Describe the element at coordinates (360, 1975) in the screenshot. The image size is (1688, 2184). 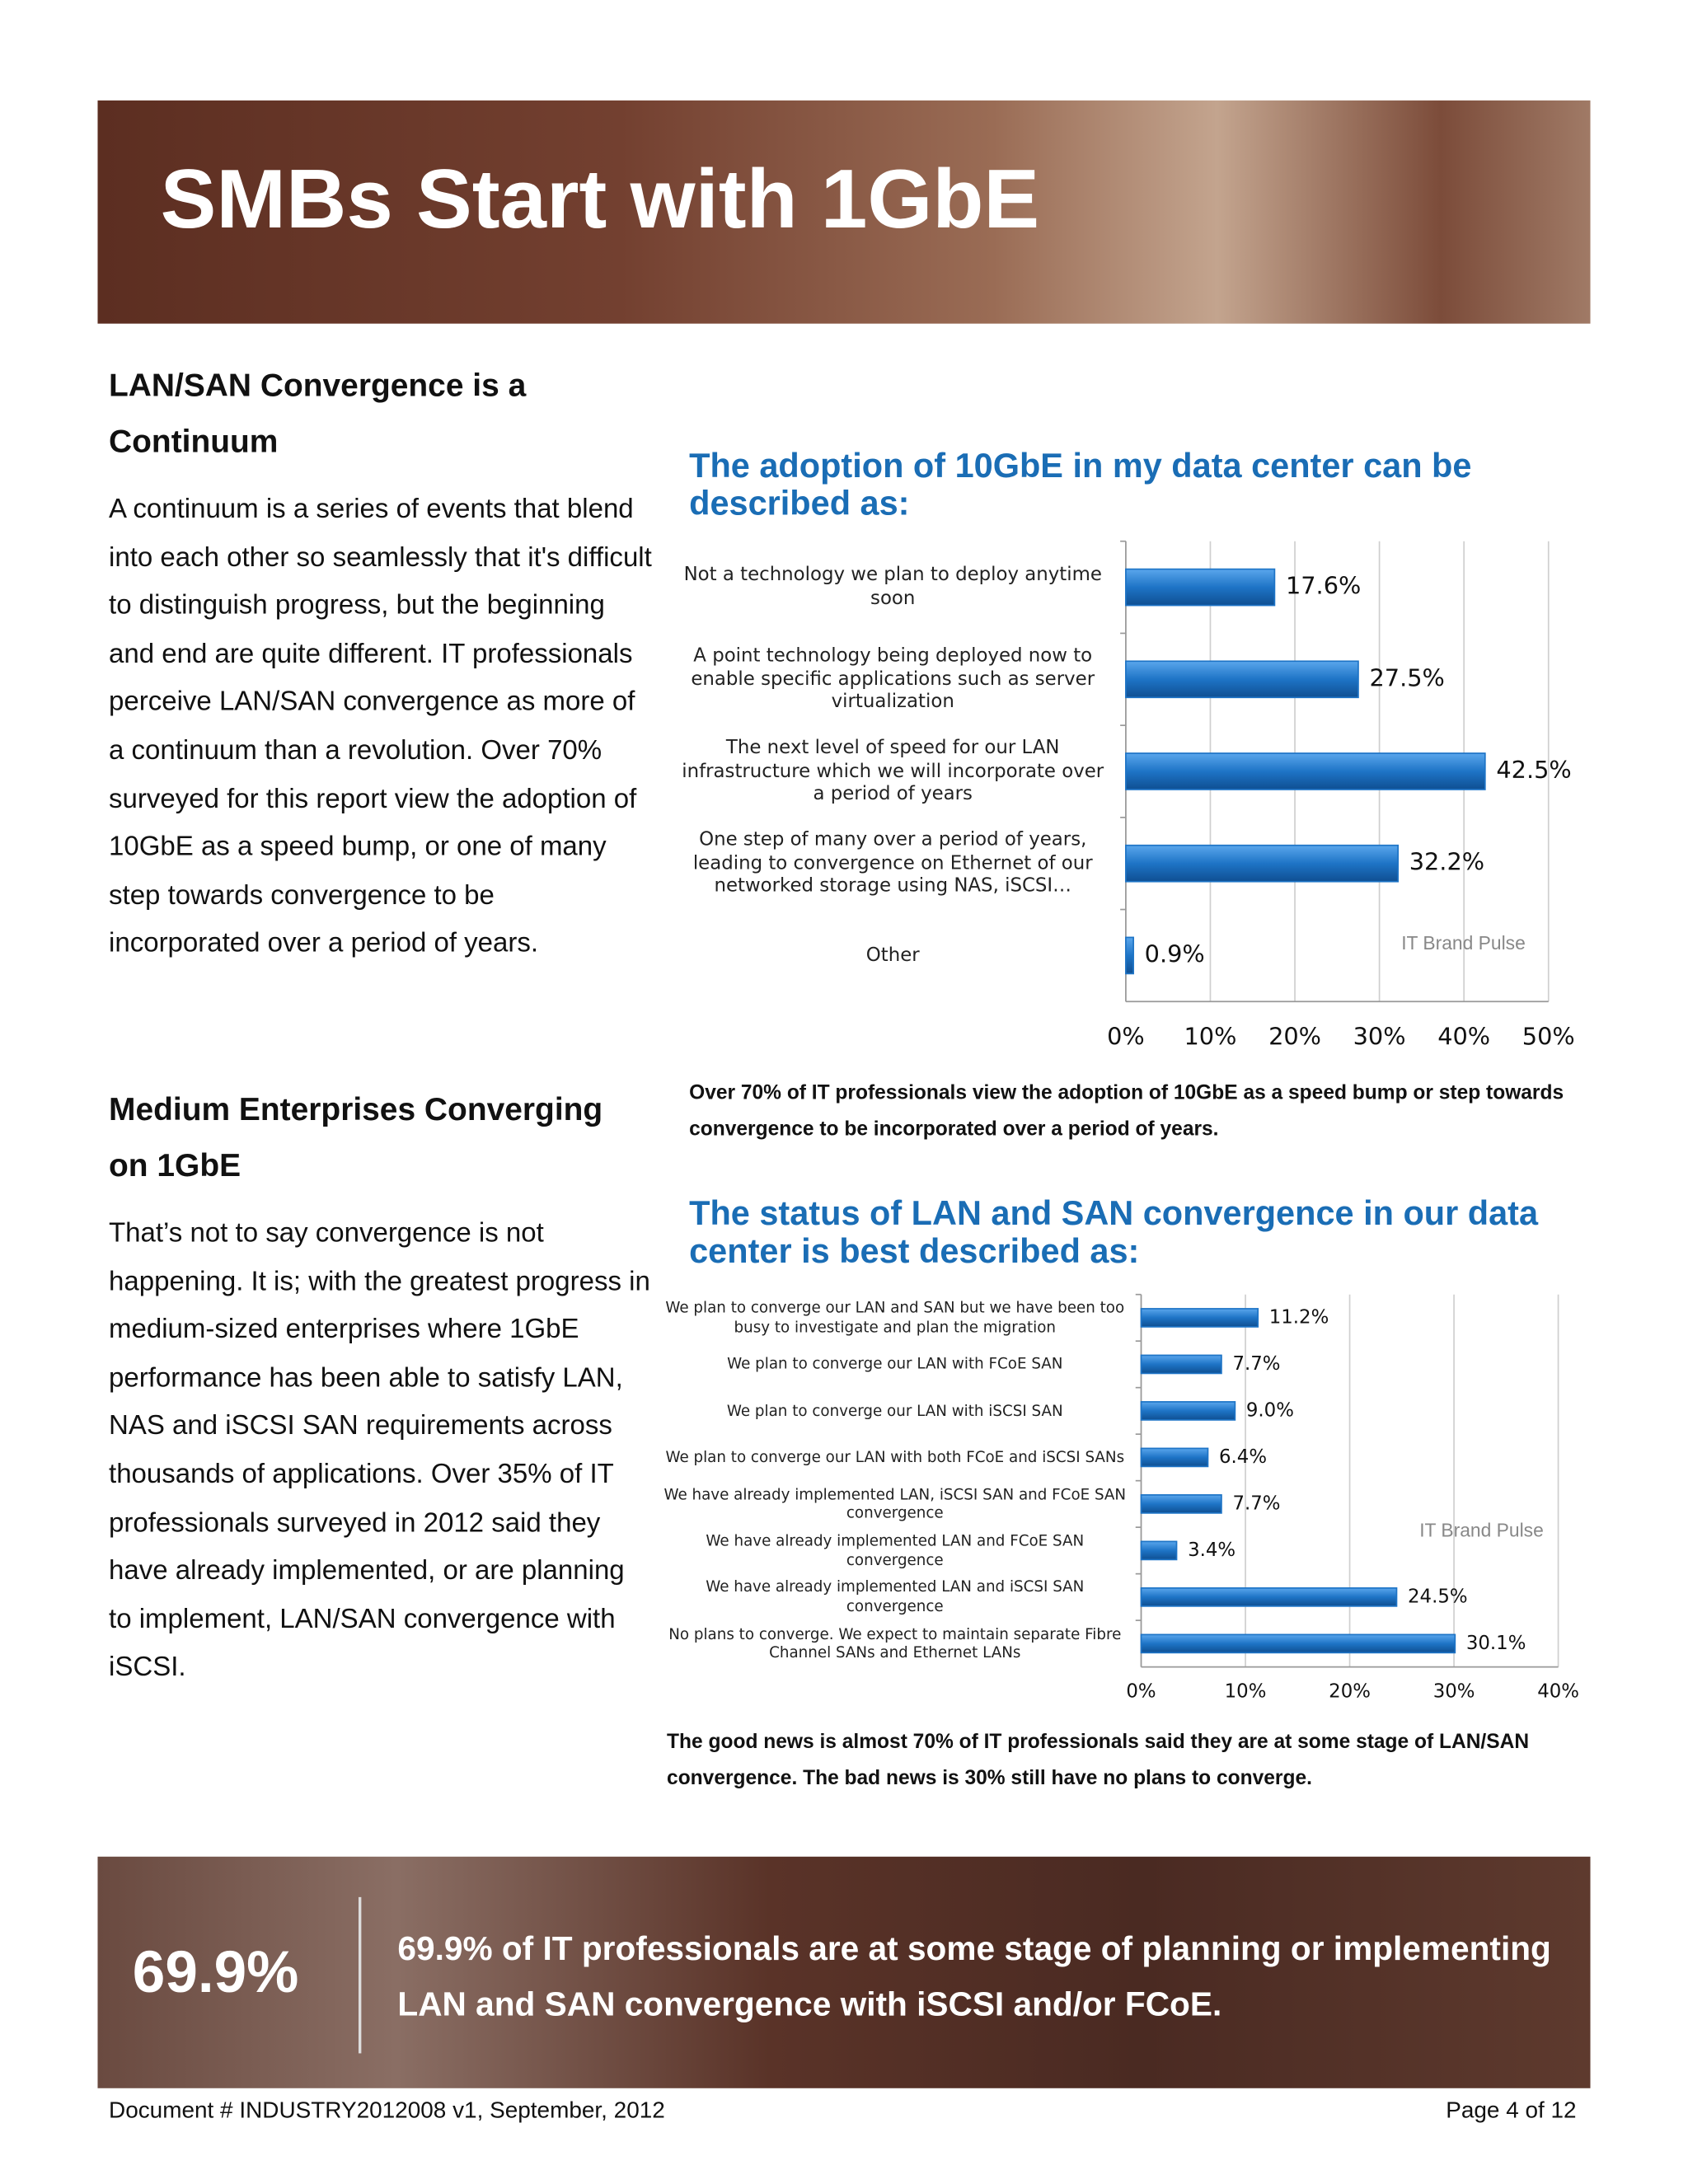
I see `callout-divider` at that location.